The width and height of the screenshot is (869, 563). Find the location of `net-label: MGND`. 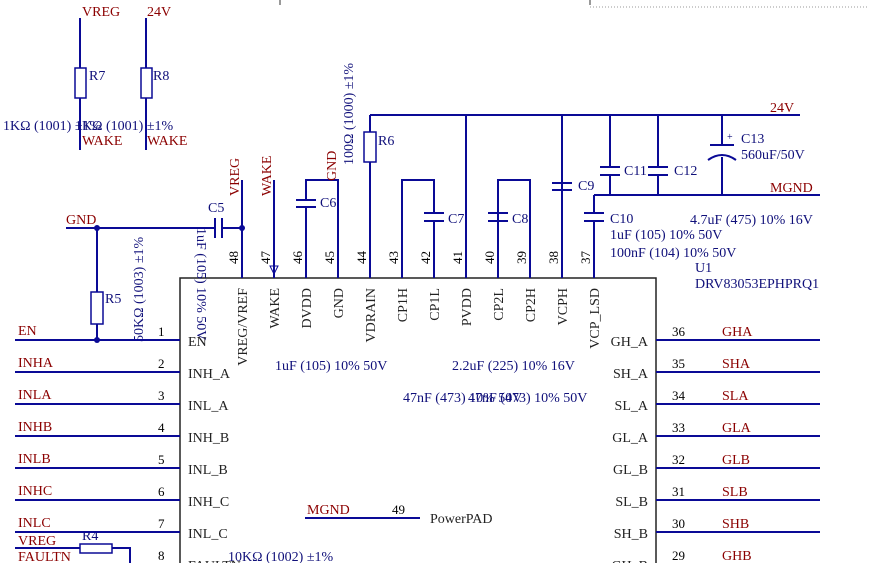

net-label: MGND is located at coordinates (791, 188).